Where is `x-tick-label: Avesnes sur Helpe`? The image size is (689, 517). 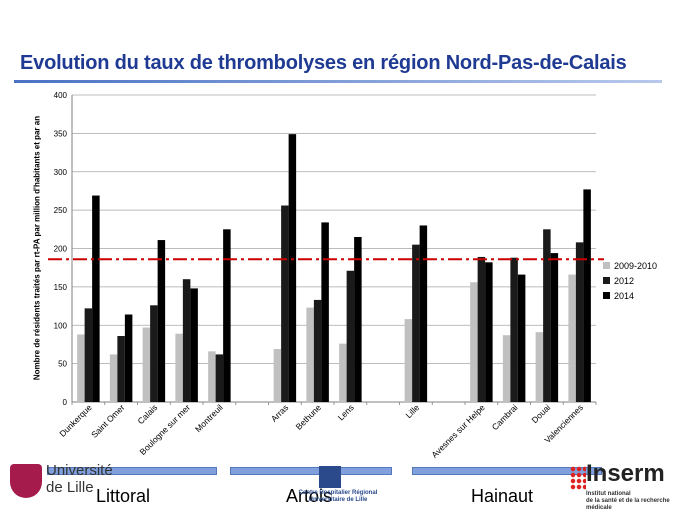 x-tick-label: Avesnes sur Helpe is located at coordinates (458, 431).